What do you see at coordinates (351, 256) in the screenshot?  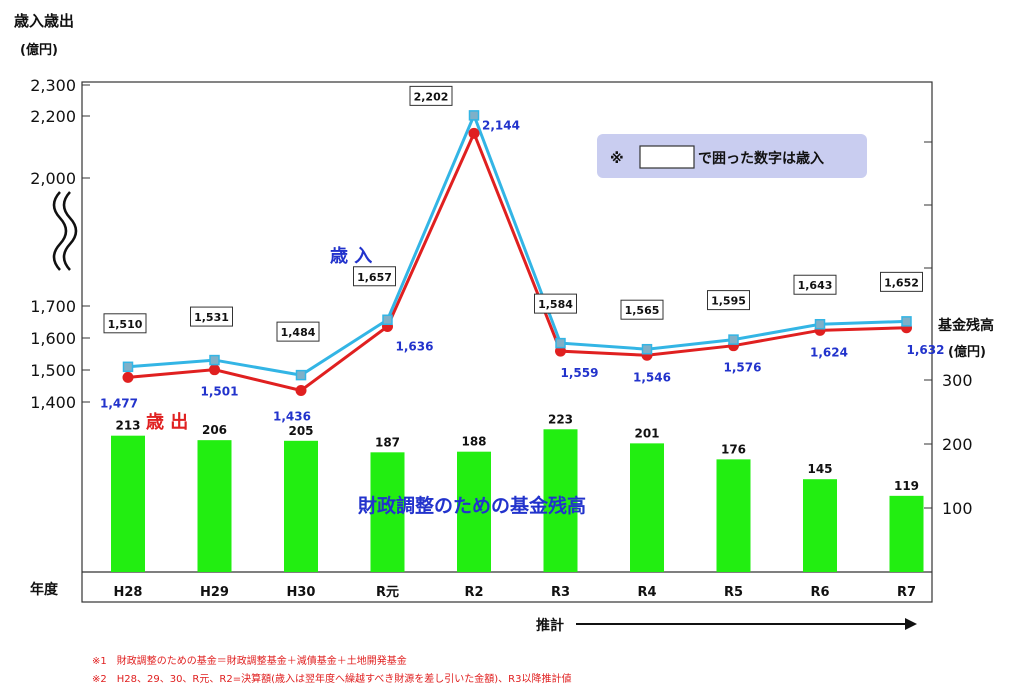 I see `revenue-series-name: 歳 入` at bounding box center [351, 256].